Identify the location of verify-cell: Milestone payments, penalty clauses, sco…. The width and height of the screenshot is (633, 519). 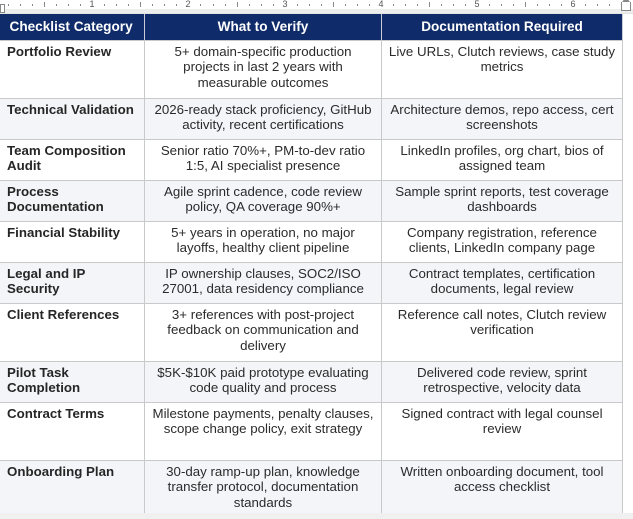
(263, 431).